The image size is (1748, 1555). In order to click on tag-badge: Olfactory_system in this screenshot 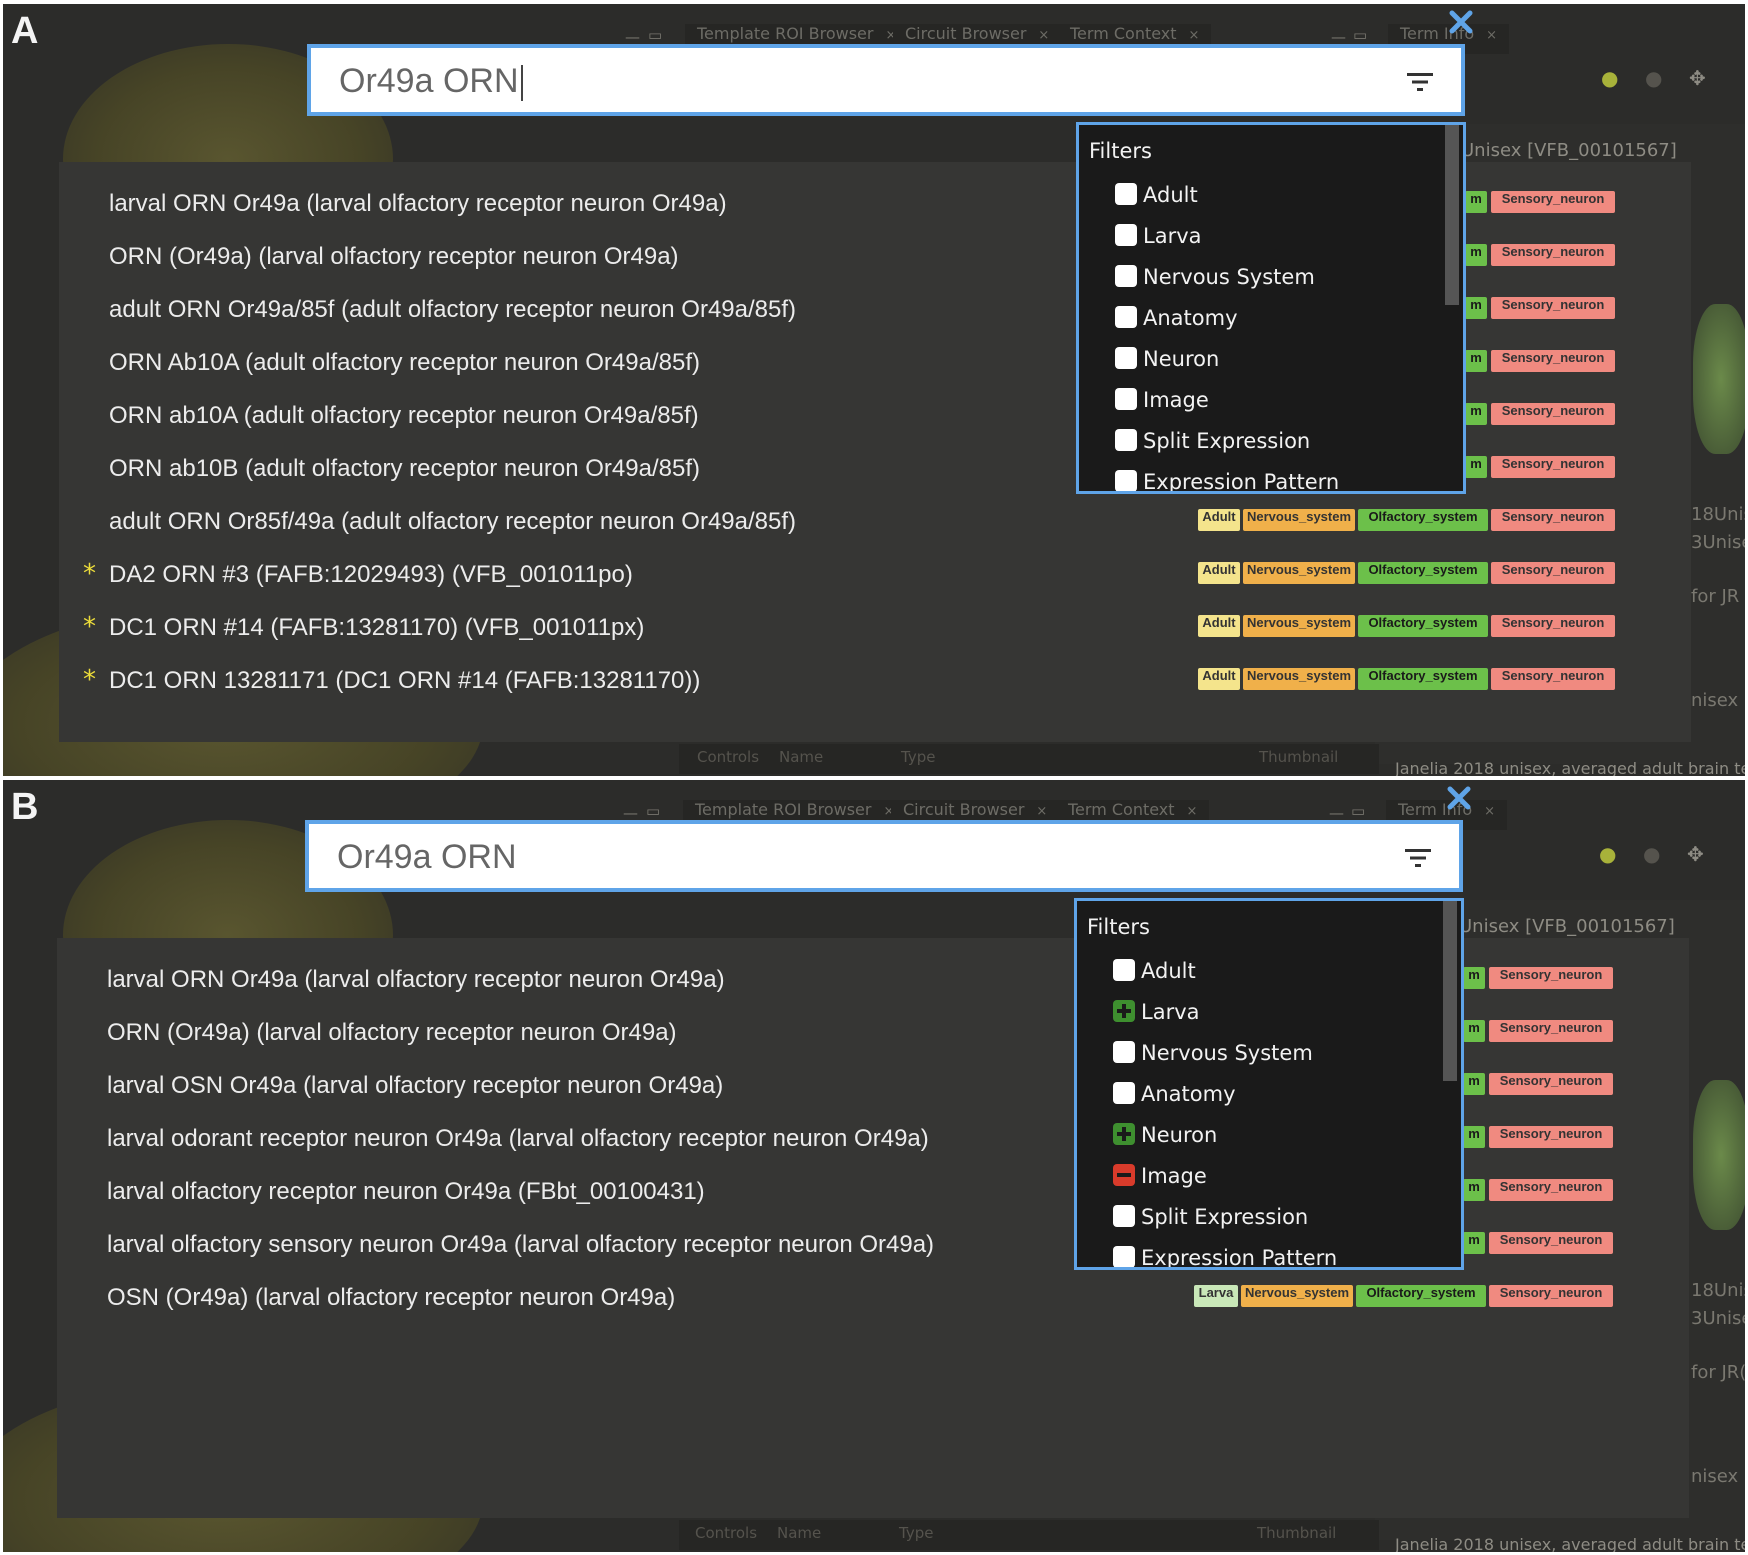, I will do `click(1423, 626)`.